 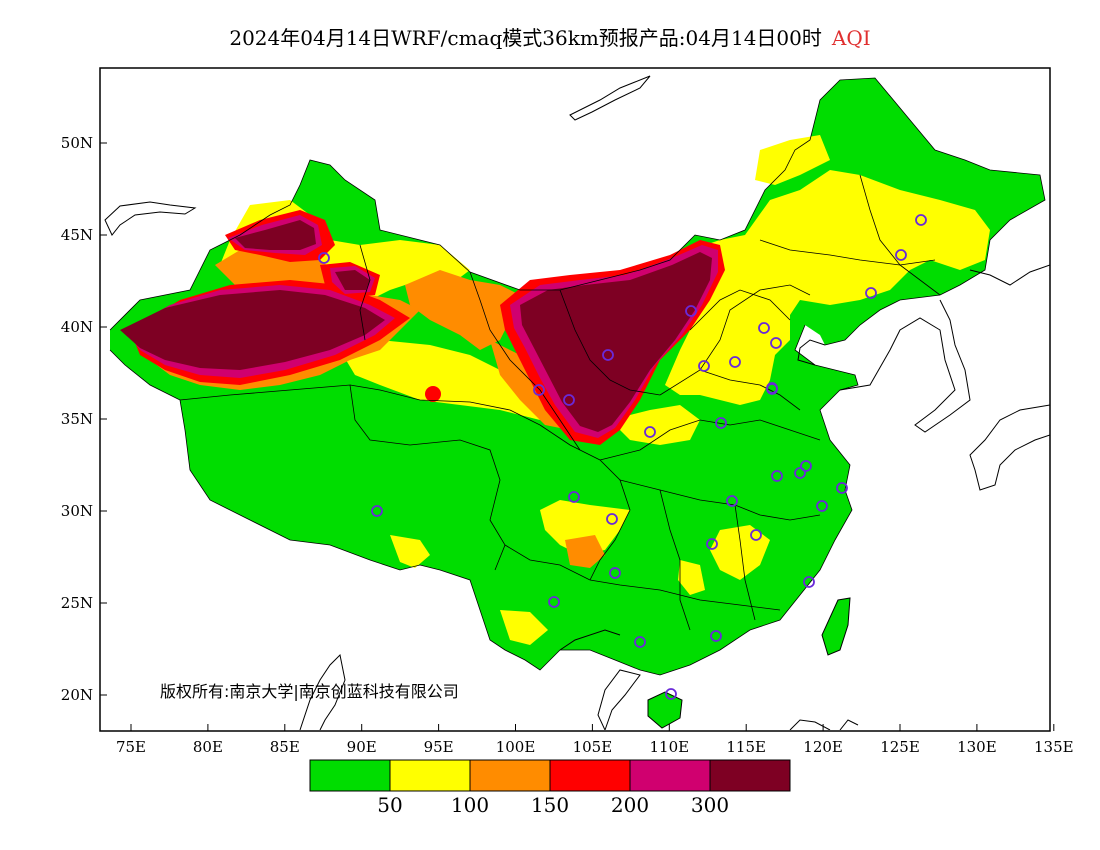 I want to click on aqi-colorbar: 50 100 150 200 300, so click(x=550, y=788).